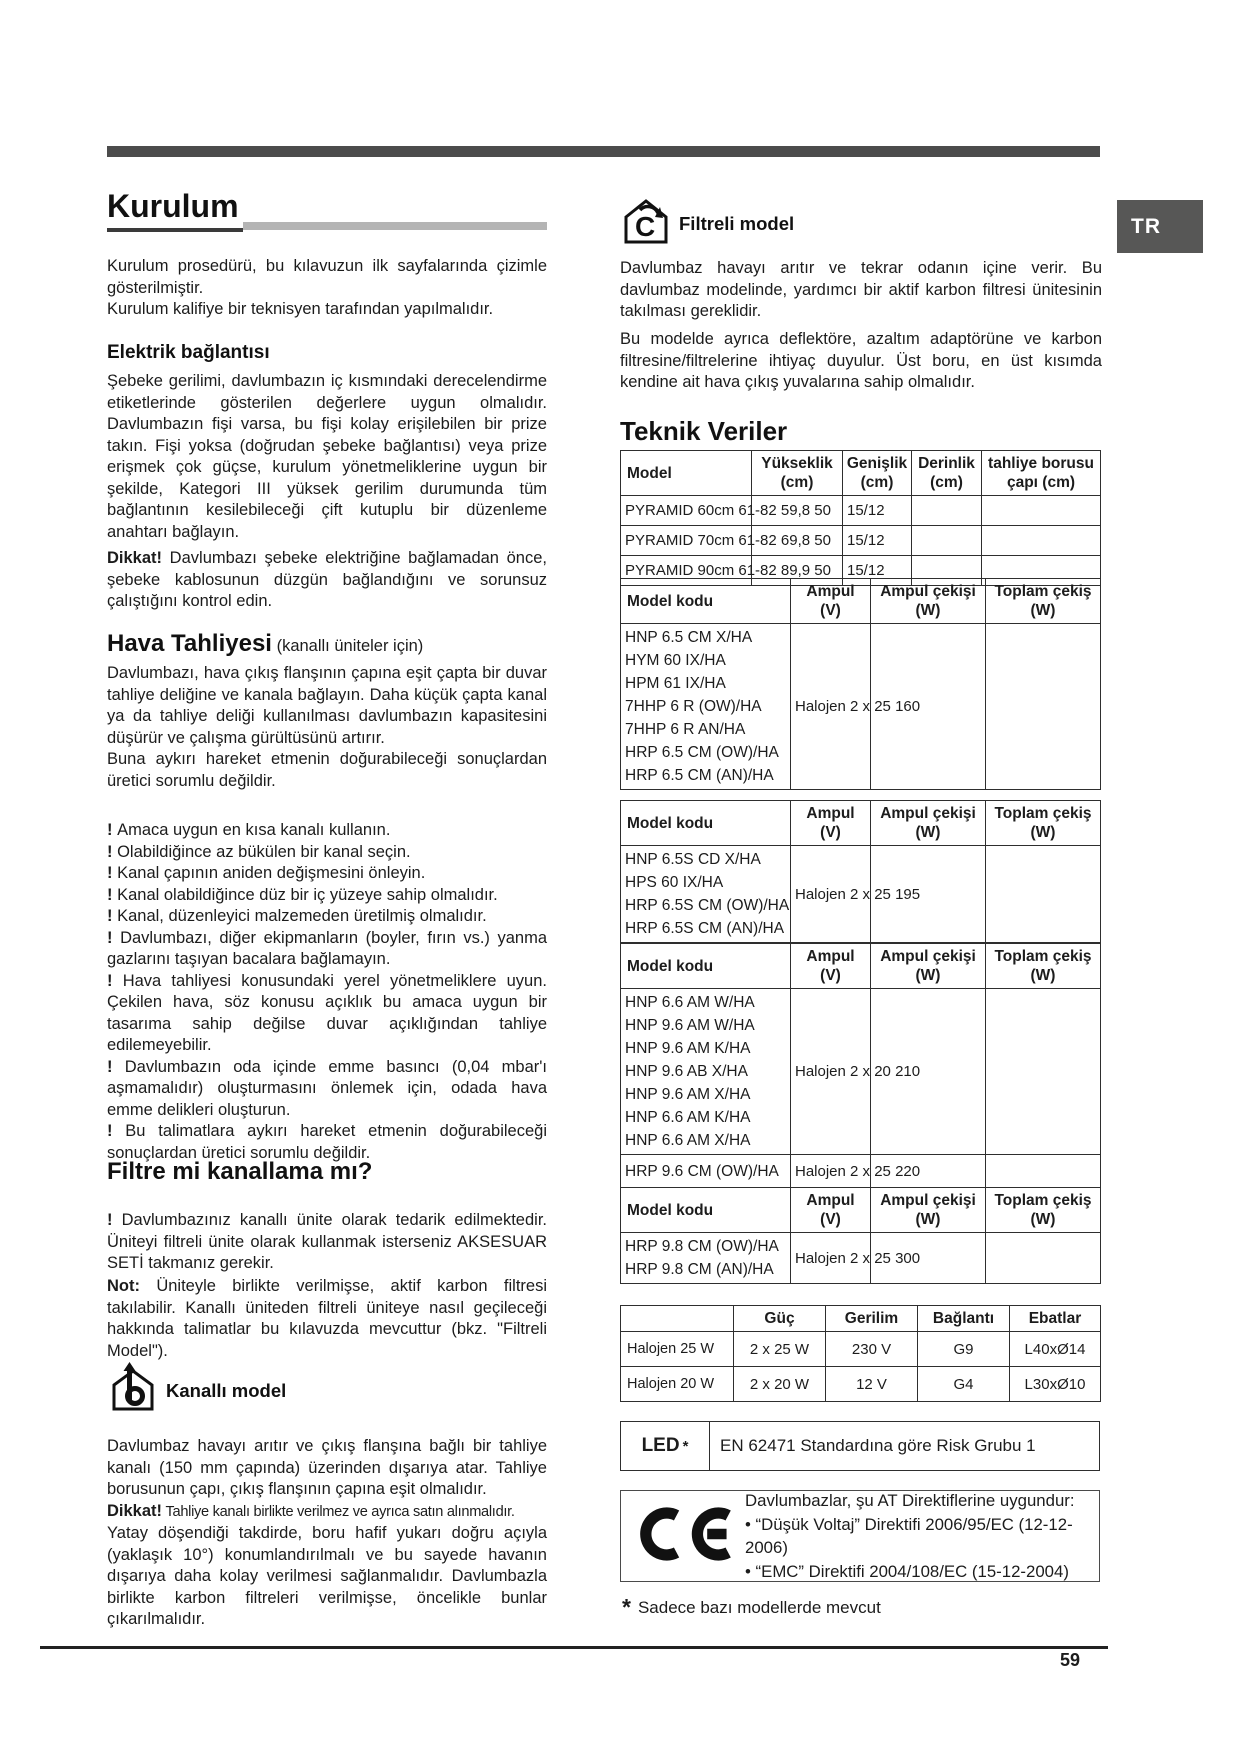  I want to click on duct-model-header: Kanallı model, so click(196, 1390).